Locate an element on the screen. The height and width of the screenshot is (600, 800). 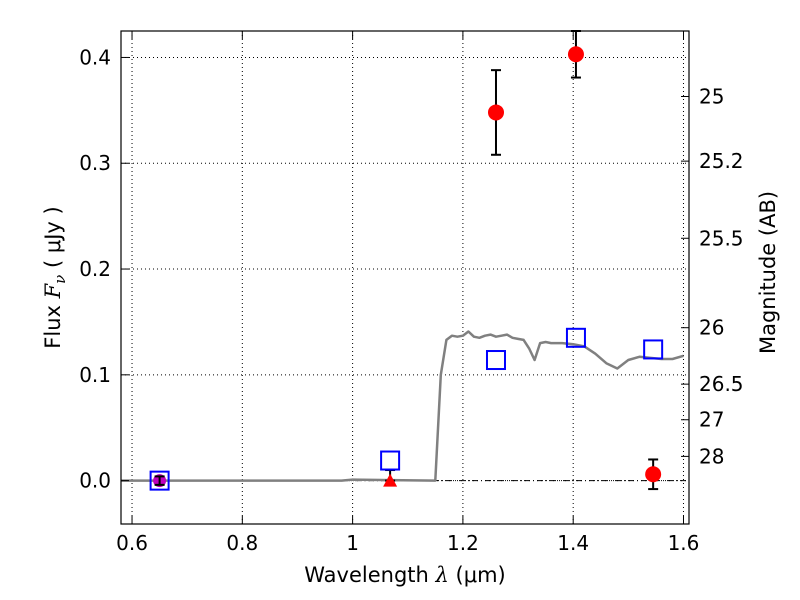
right-axis-label: Magnitude (AB) is located at coordinates (768, 272).